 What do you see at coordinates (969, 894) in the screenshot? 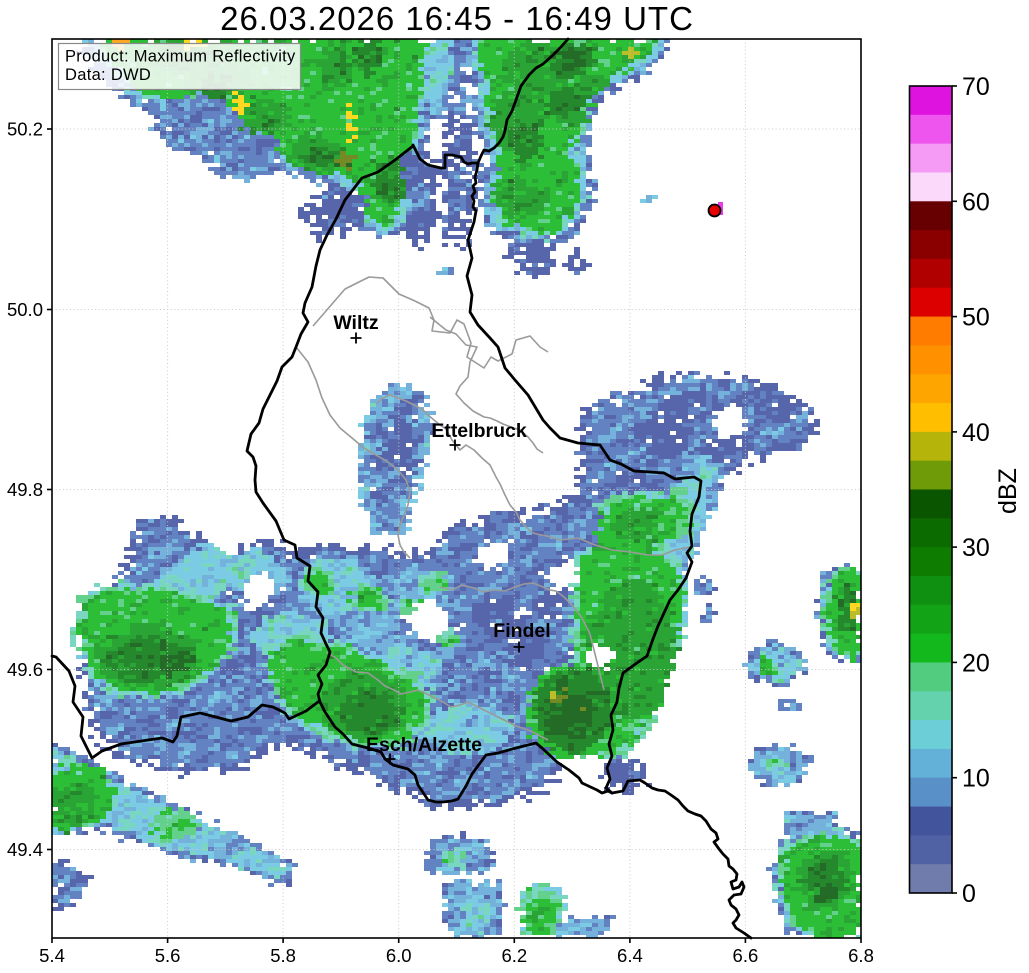
I see `svg-text: 0` at bounding box center [969, 894].